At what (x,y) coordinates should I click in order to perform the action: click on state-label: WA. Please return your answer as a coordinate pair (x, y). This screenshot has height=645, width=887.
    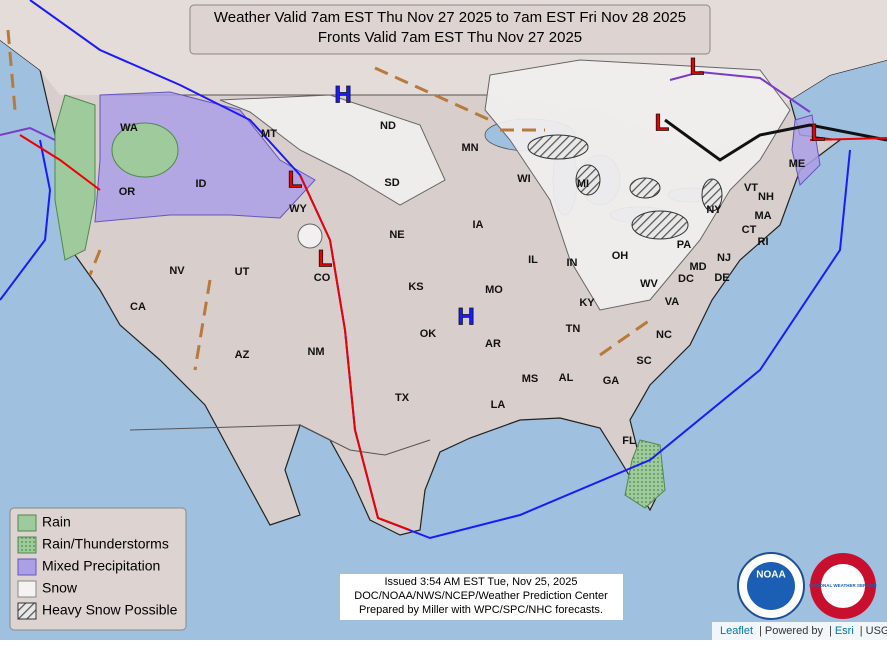
    Looking at the image, I should click on (129, 128).